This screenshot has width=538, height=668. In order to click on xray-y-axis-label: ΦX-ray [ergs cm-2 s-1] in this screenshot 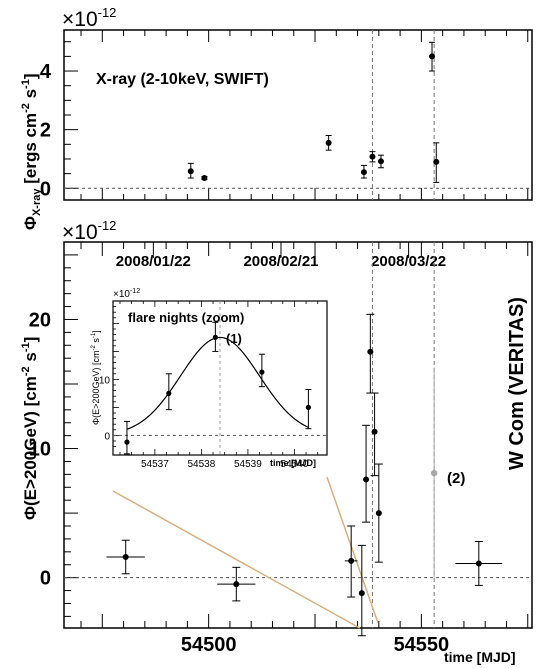, I will do `click(31, 151)`.